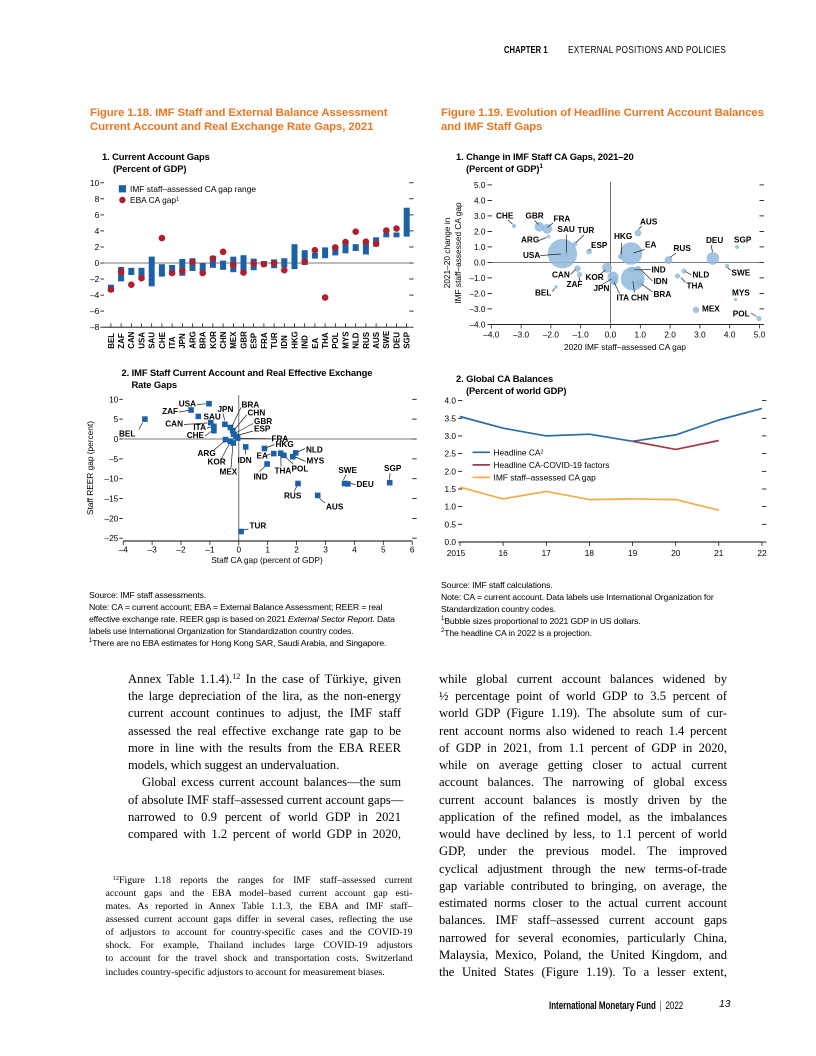  What do you see at coordinates (114, 399) in the screenshot?
I see `svg-text: 10` at bounding box center [114, 399].